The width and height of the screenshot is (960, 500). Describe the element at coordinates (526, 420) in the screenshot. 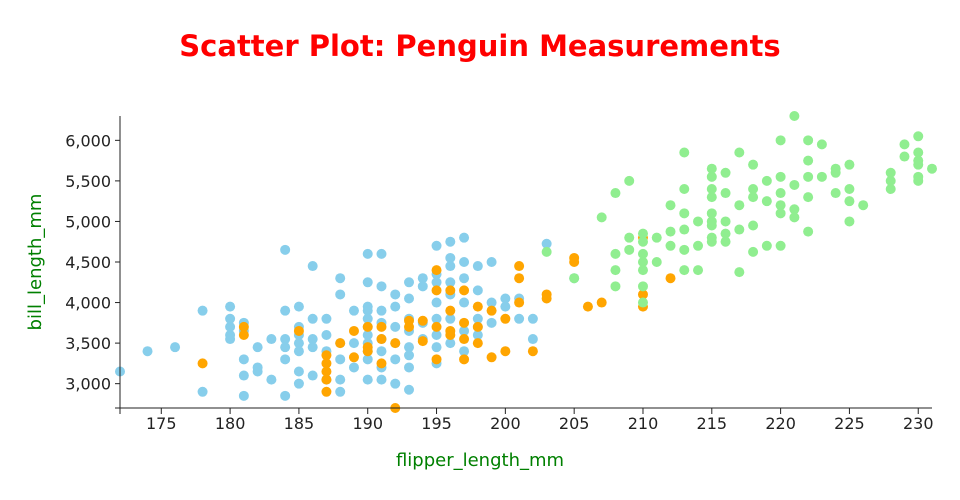

I see `x-ticks: 175 180 185 190 195 200 205 210 215 220 225 230` at that location.